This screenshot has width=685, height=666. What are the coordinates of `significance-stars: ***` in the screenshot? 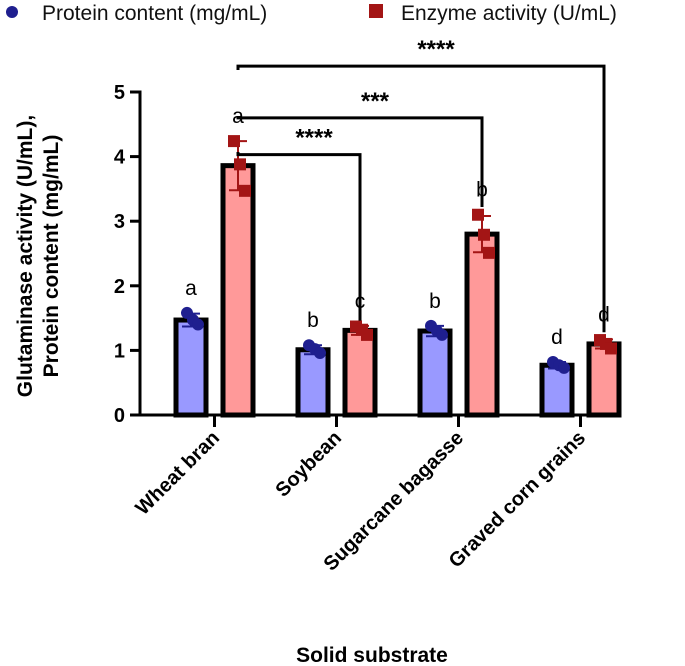 It's located at (375, 101).